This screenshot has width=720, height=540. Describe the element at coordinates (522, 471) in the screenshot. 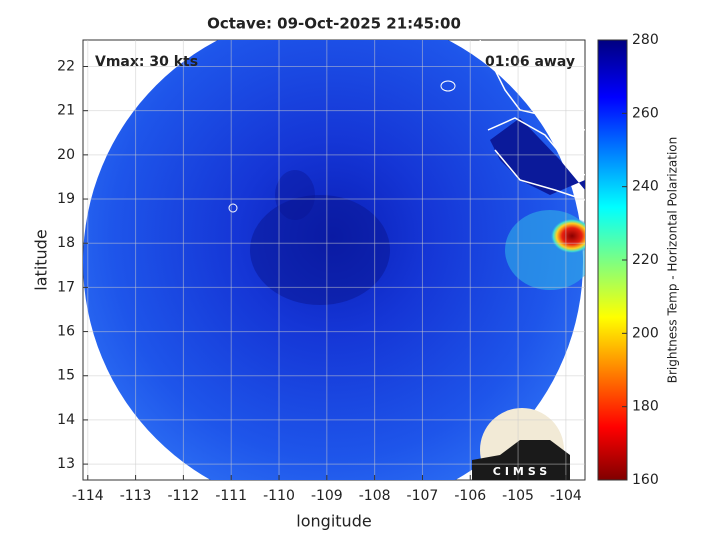

I see `logo-text: CIMSS` at that location.